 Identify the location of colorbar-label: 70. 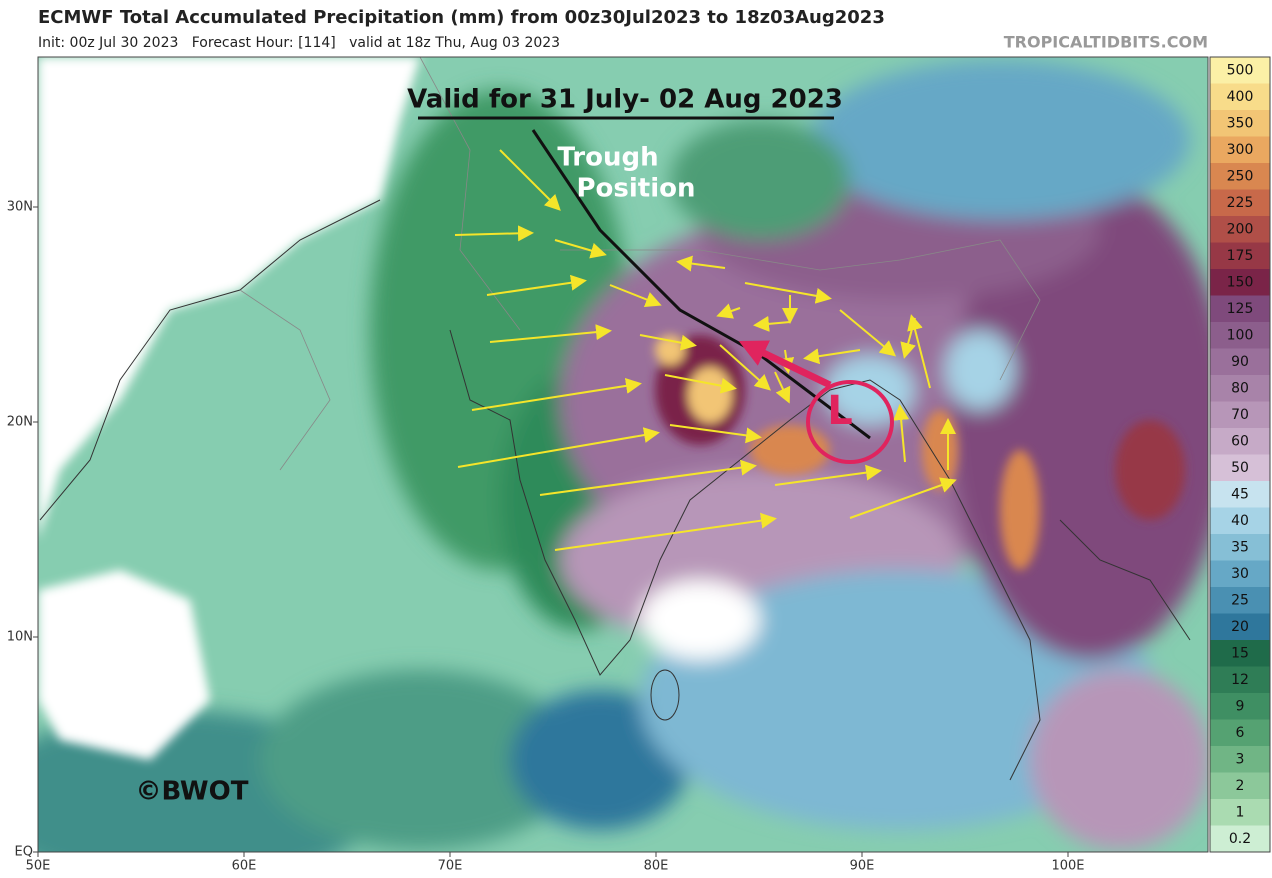
(1240, 415).